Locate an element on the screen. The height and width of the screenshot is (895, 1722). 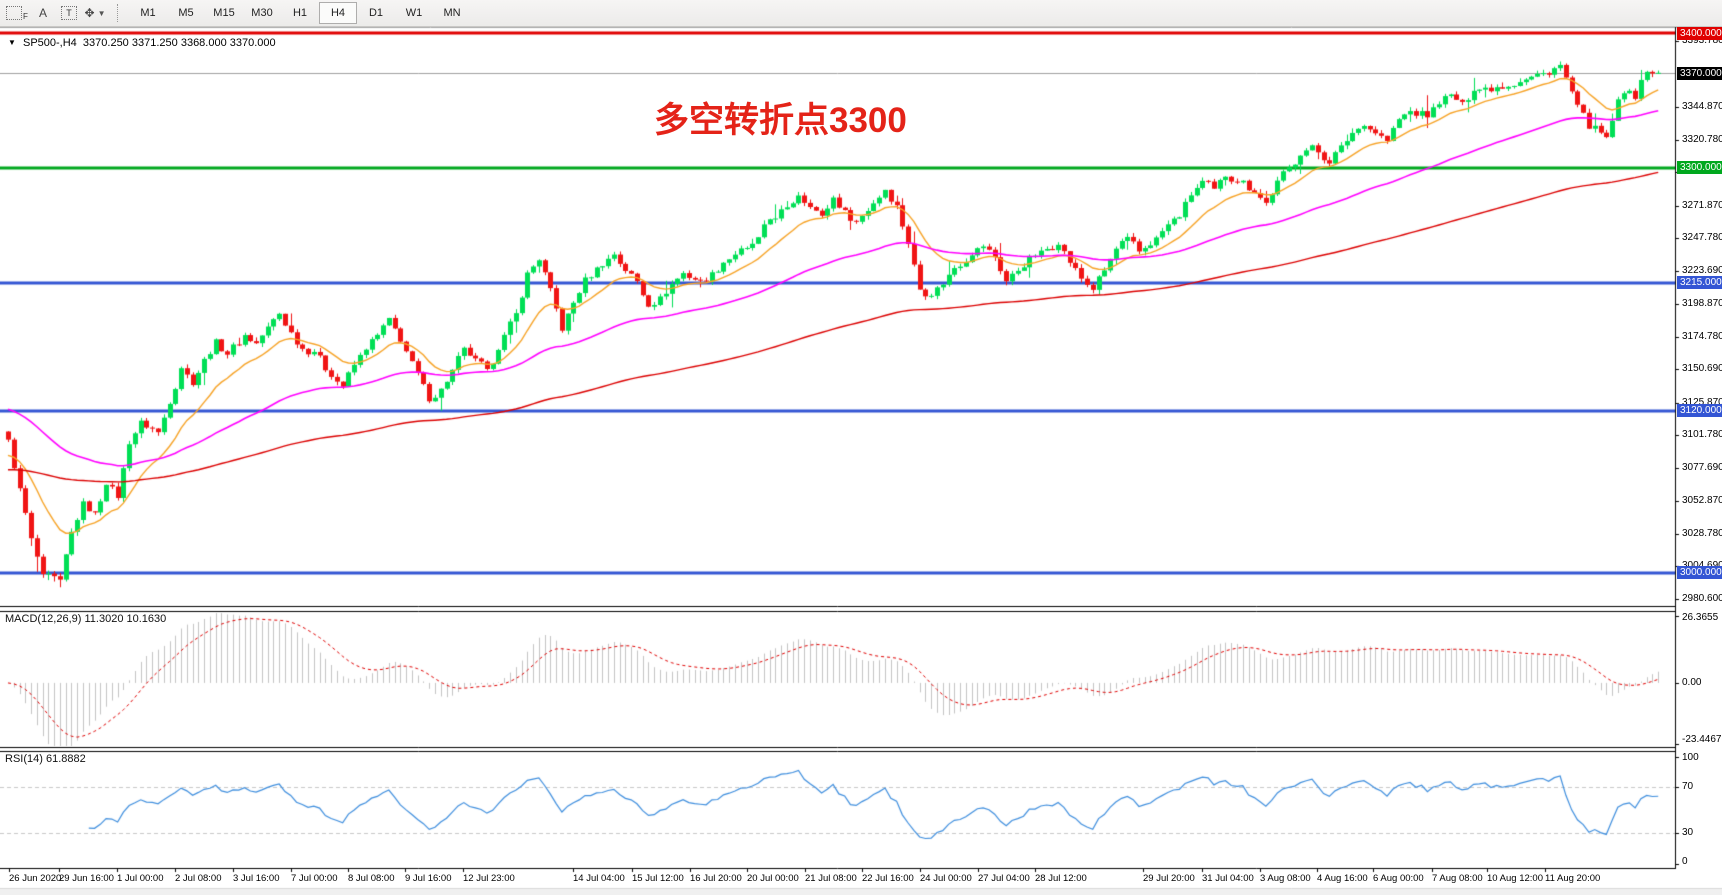
timeframe-button-h4: H4 is located at coordinates (338, 13).